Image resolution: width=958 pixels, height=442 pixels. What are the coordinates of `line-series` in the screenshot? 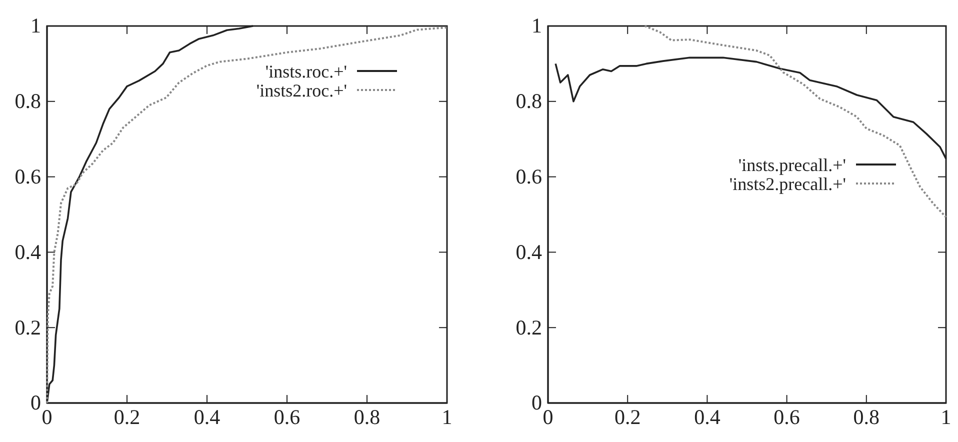 It's located at (795, 121).